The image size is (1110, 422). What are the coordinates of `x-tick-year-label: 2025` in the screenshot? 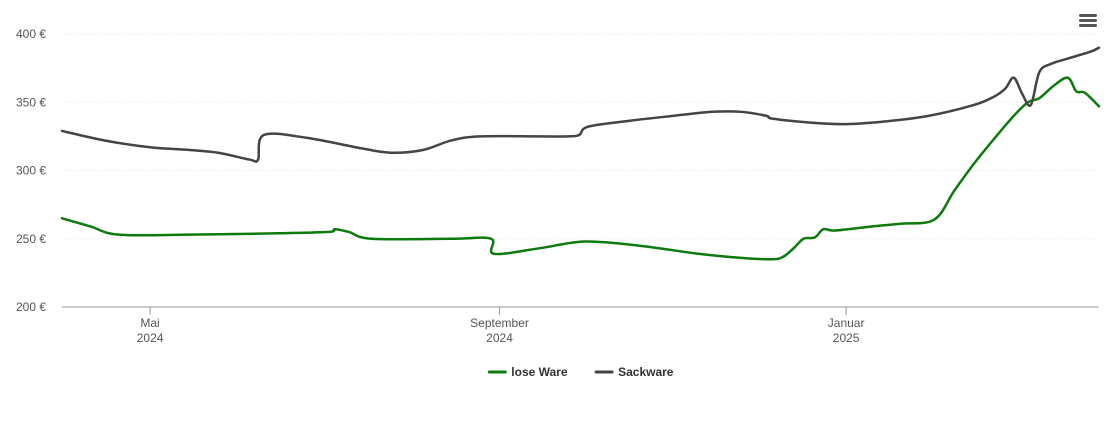 It's located at (846, 338).